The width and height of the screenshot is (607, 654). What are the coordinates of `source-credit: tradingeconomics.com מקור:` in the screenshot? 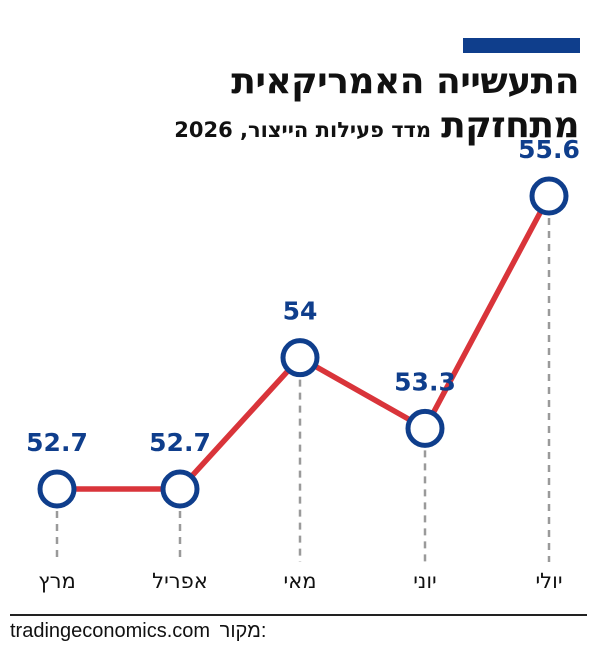 It's located at (138, 631).